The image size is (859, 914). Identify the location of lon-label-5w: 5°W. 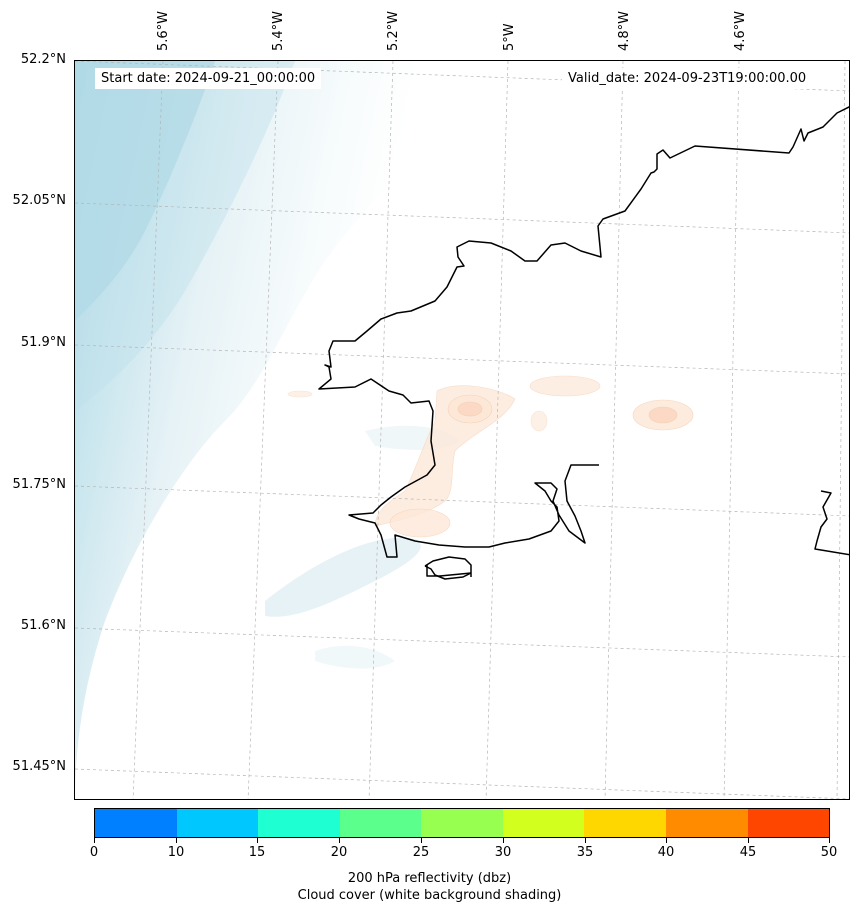
(509, 37).